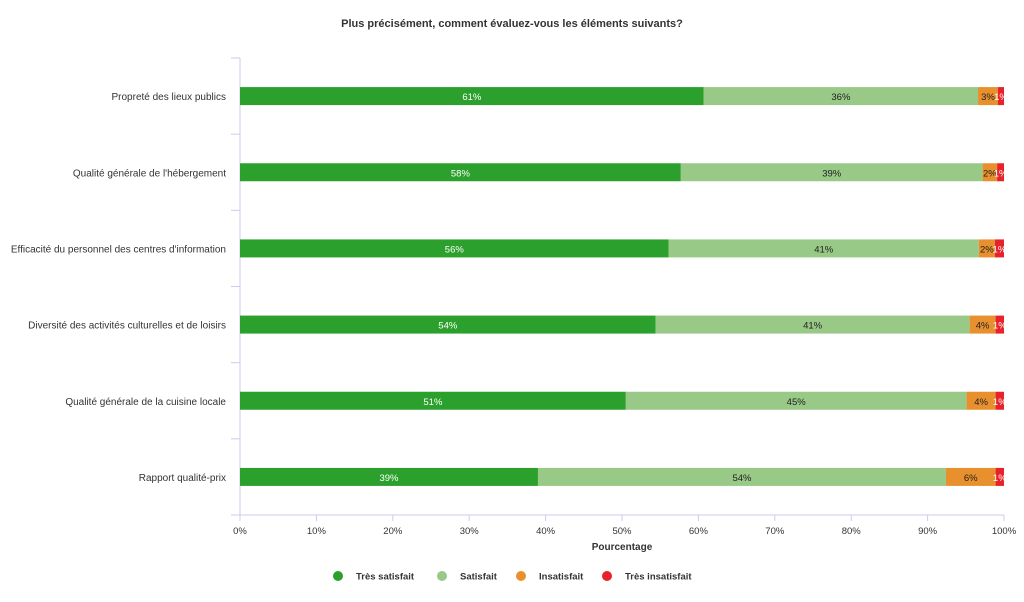 The width and height of the screenshot is (1024, 602). Describe the element at coordinates (149, 173) in the screenshot. I see `y-category-label: Qualité générale de l'hébergement` at that location.